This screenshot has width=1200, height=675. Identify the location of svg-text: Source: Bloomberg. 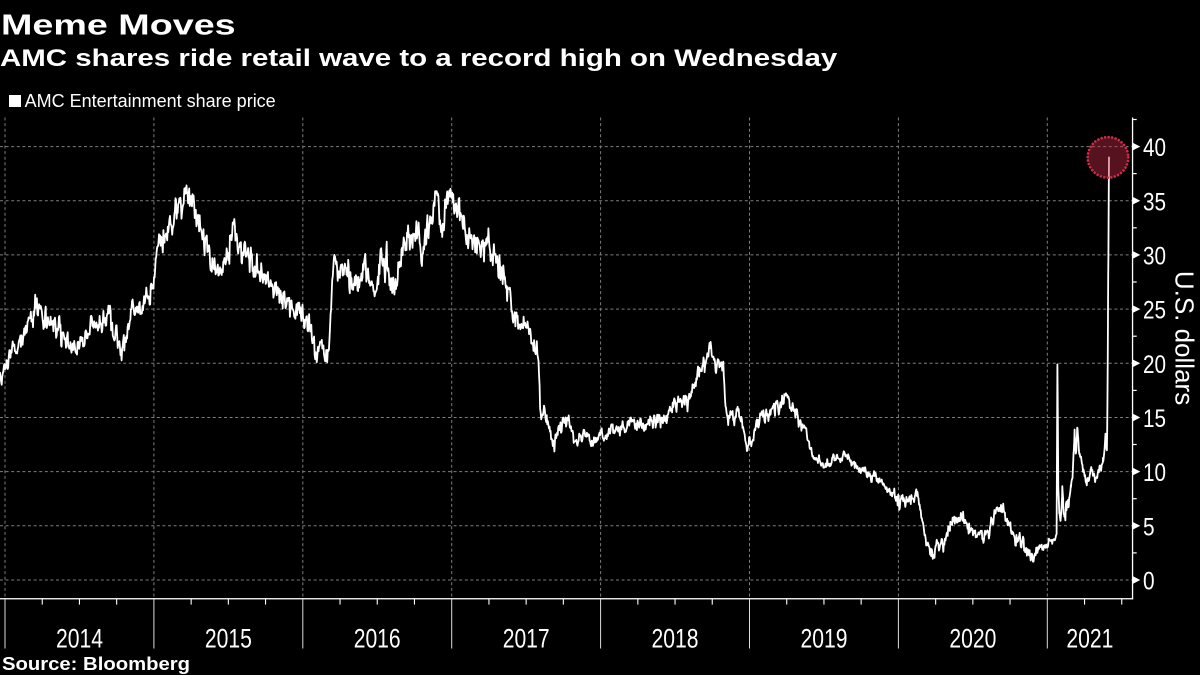
(96, 663).